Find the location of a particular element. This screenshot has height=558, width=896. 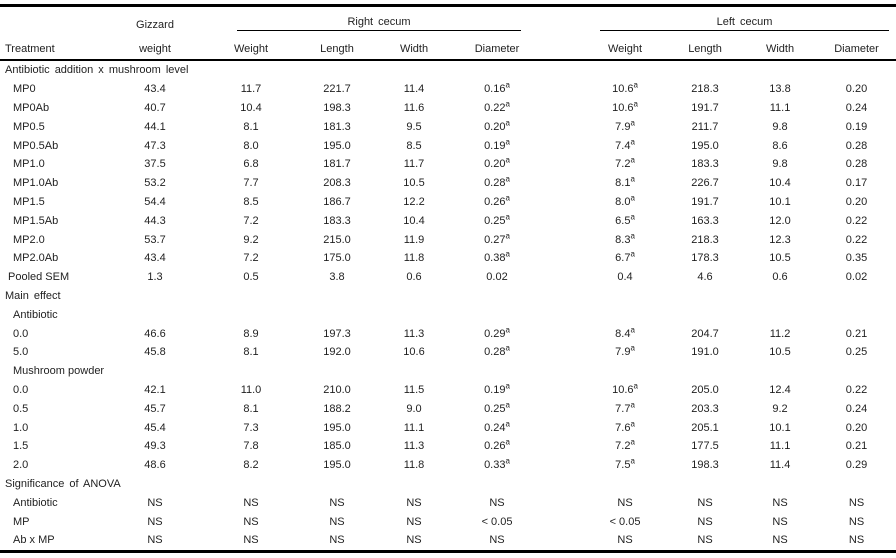

value-cell: 7.8 is located at coordinates (251, 446).